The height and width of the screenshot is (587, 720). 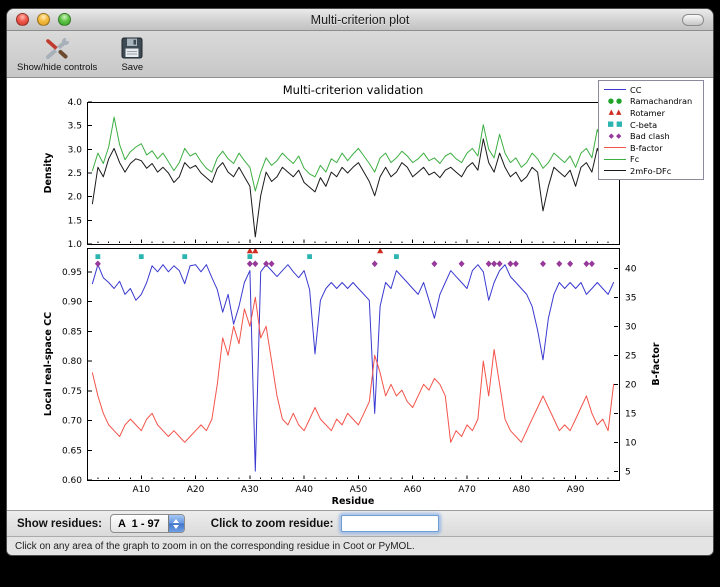 I want to click on legend-item: B-factor, so click(x=651, y=148).